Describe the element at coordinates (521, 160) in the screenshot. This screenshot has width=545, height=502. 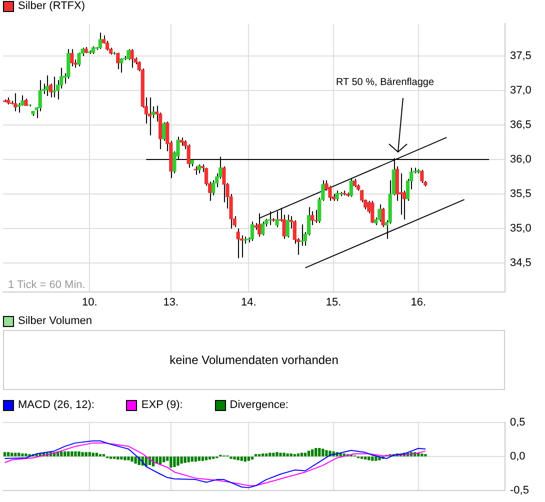
I see `y-tick-label: 36,0` at that location.